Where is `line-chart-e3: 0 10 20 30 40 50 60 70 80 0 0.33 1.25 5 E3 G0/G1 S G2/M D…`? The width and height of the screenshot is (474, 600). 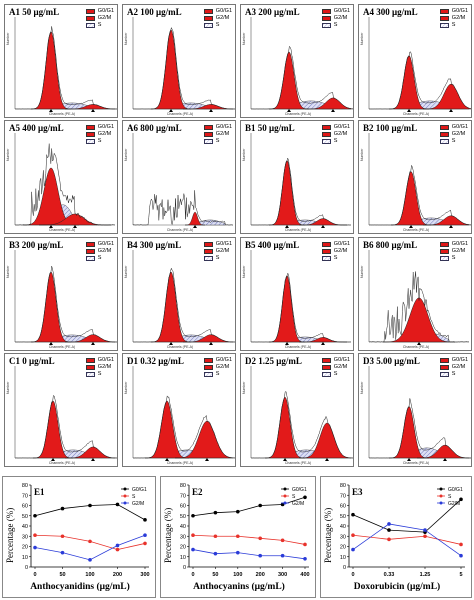 line-chart-e3: 0 10 20 30 40 50 60 70 80 0 0.33 1.25 5 E3 G0/G1 S G2/M D… is located at coordinates (396, 537).